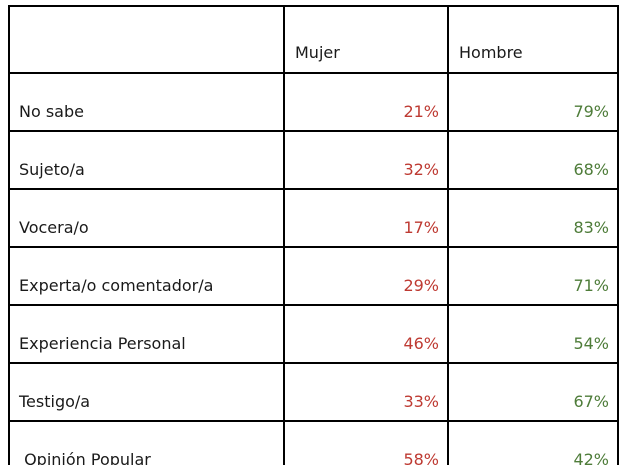  What do you see at coordinates (366, 160) in the screenshot?
I see `mujer-value: 32%` at bounding box center [366, 160].